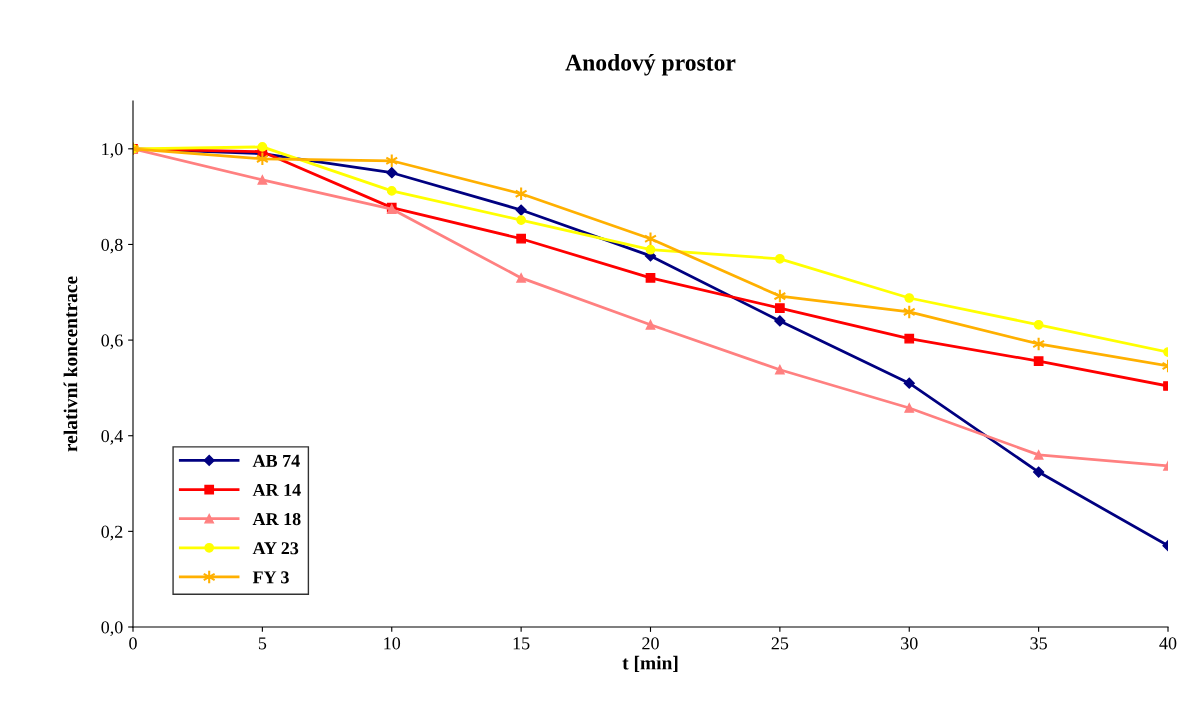  I want to click on y-tick-label: 0,8, so click(112, 246).